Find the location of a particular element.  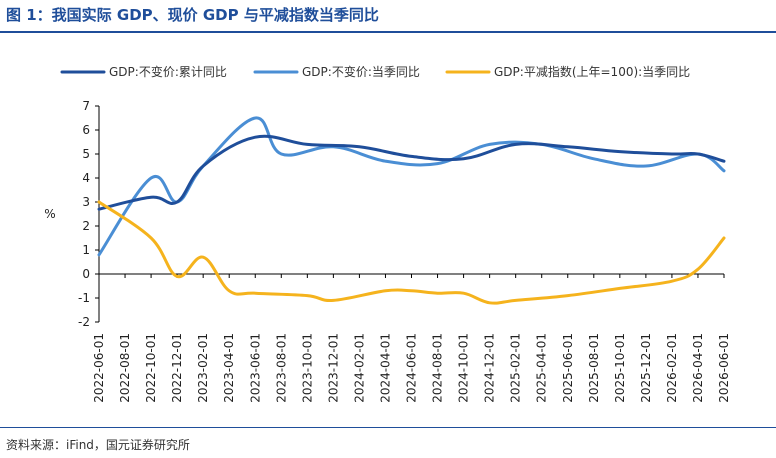

x-tick-label-20: 2025-10-01 is located at coordinates (620, 368).